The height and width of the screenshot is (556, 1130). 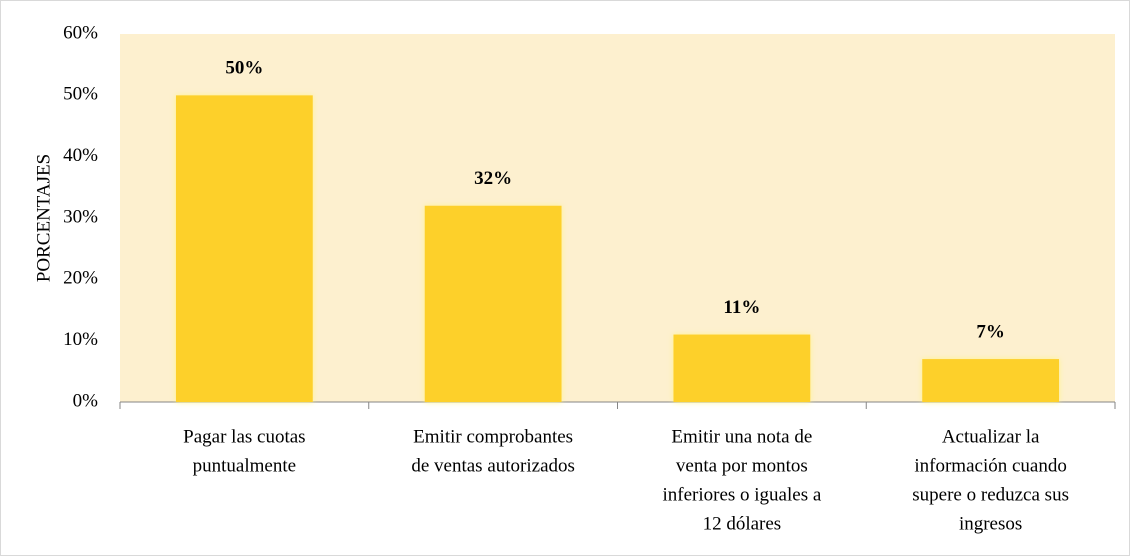 I want to click on y-axis-label: PORCENTAJES, so click(x=43, y=218).